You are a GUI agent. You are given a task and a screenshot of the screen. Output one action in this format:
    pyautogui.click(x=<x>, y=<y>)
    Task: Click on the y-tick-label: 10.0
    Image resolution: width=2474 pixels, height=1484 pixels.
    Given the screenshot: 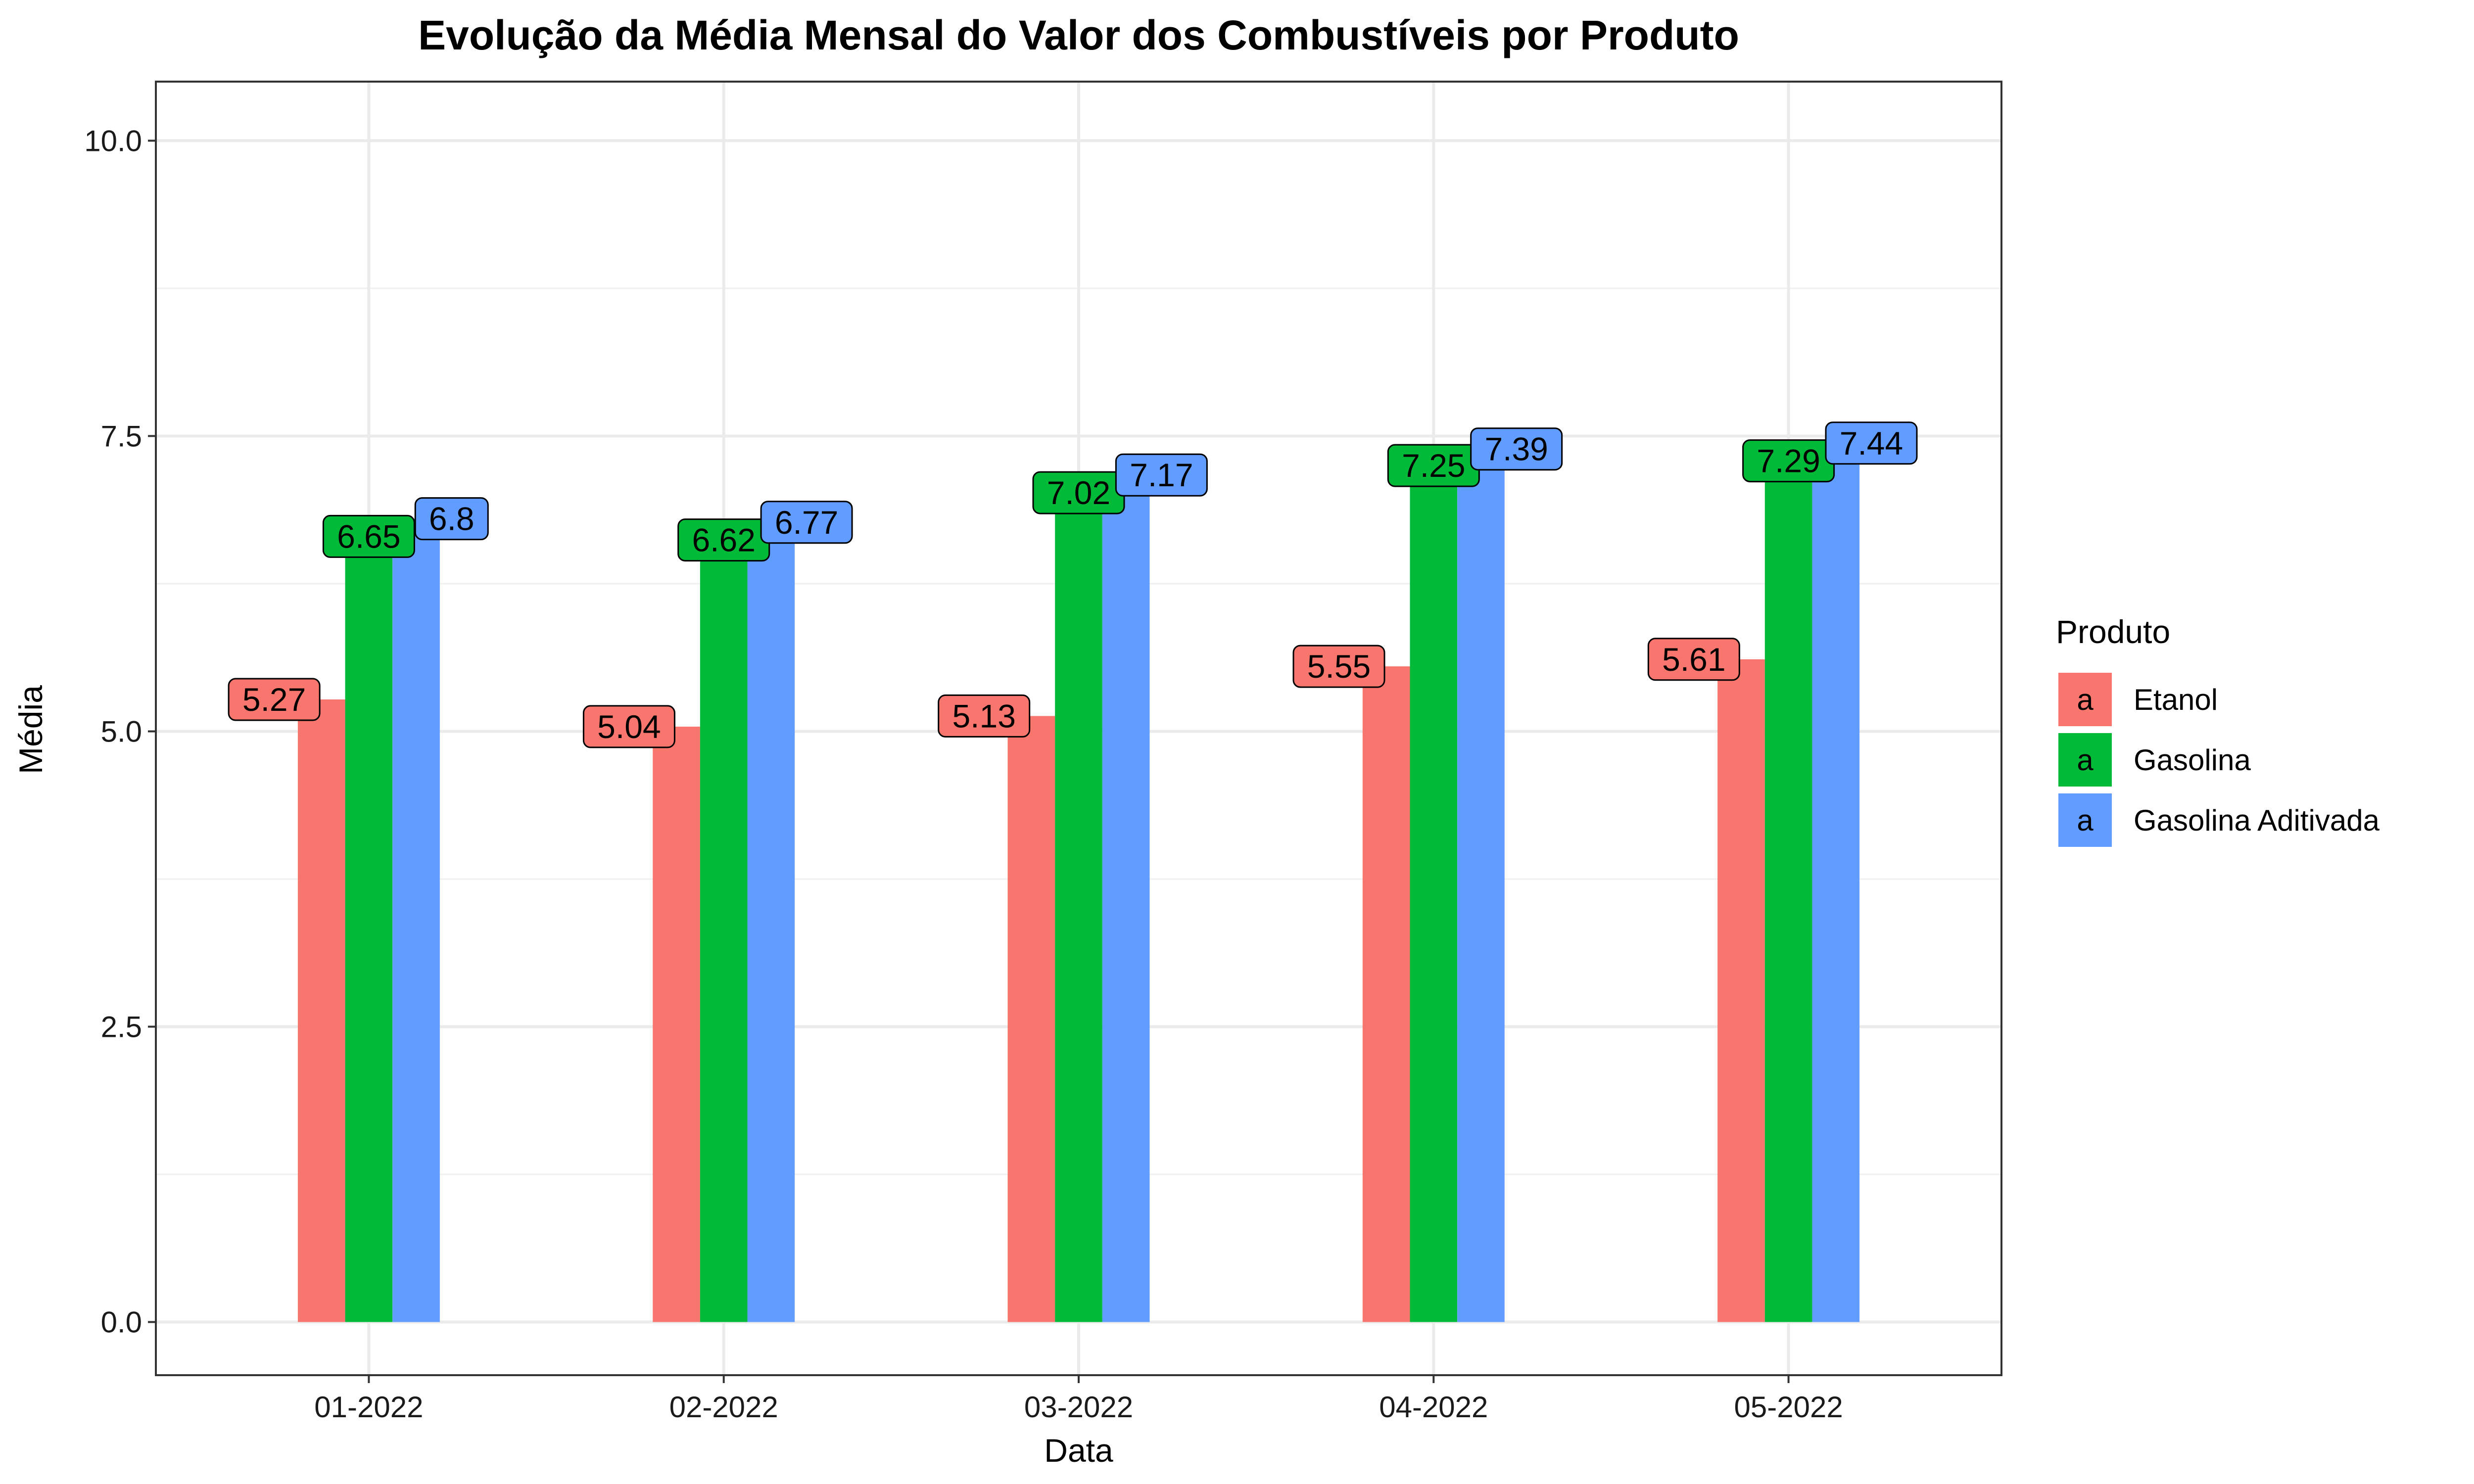 What is the action you would take?
    pyautogui.click(x=113, y=140)
    